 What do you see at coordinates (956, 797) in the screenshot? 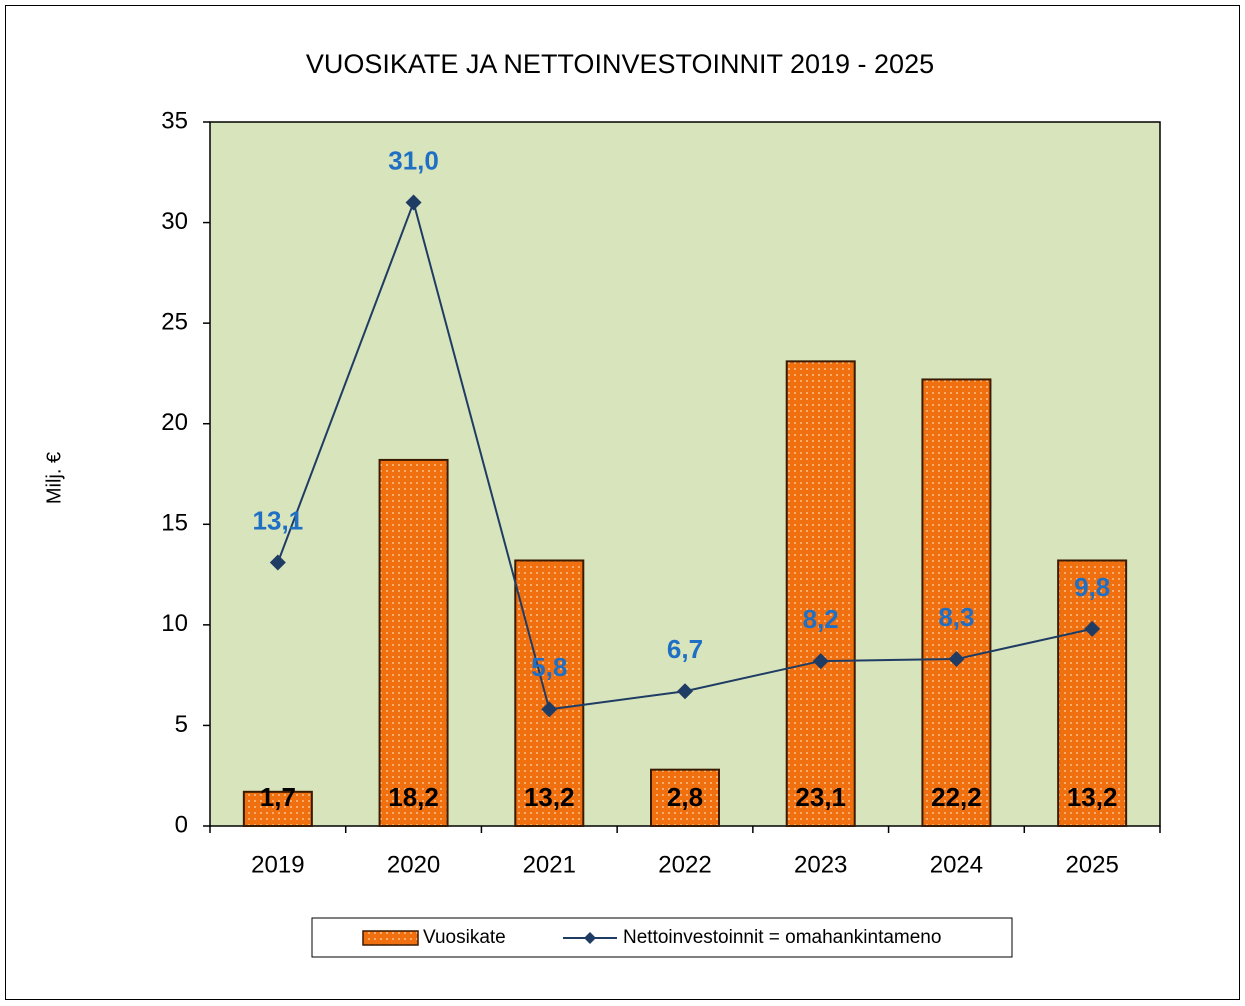
I see `bar-value-label: 22,2` at bounding box center [956, 797].